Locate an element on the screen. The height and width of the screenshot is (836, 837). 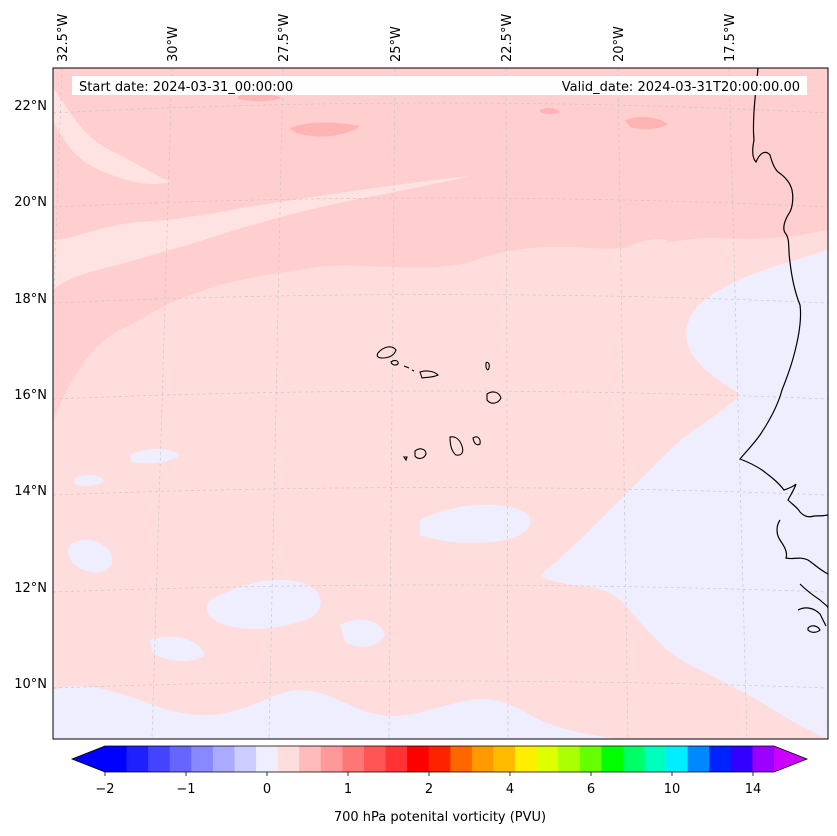
latitude-labels: 22°N 20°N 18°N 16°N 14°N 12°N 10°N is located at coordinates (30, 395).